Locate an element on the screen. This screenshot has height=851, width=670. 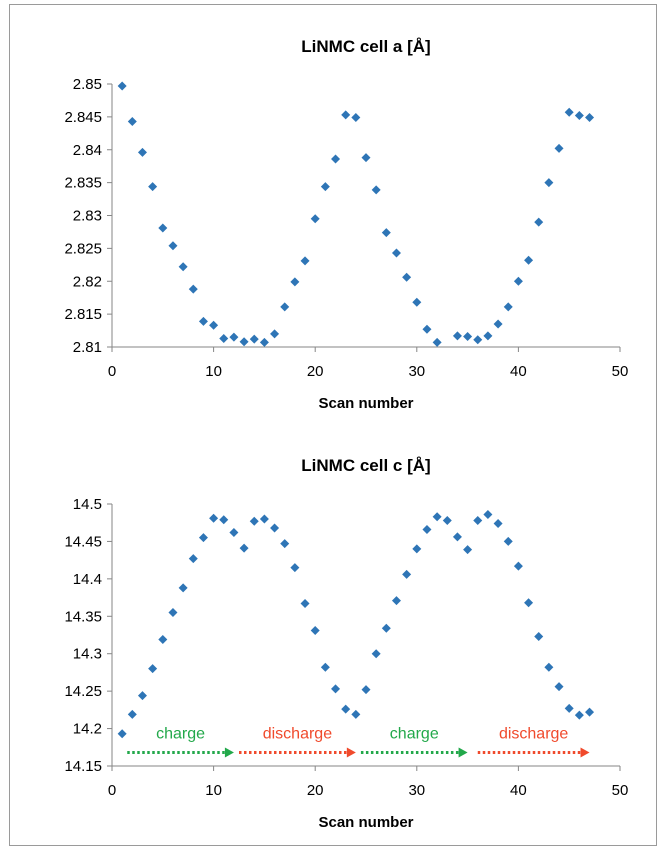
y-tick-label: 2.845 is located at coordinates (83, 117).